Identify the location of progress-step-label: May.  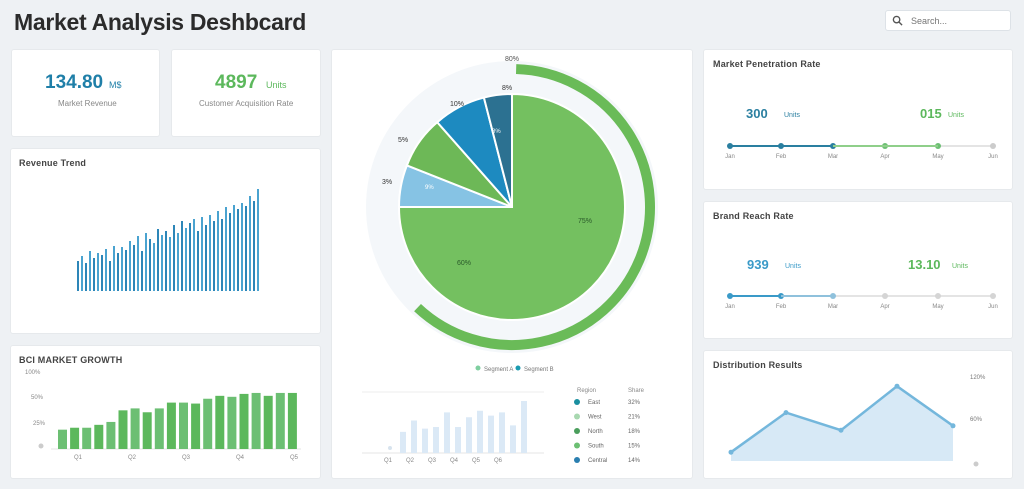
(937, 157).